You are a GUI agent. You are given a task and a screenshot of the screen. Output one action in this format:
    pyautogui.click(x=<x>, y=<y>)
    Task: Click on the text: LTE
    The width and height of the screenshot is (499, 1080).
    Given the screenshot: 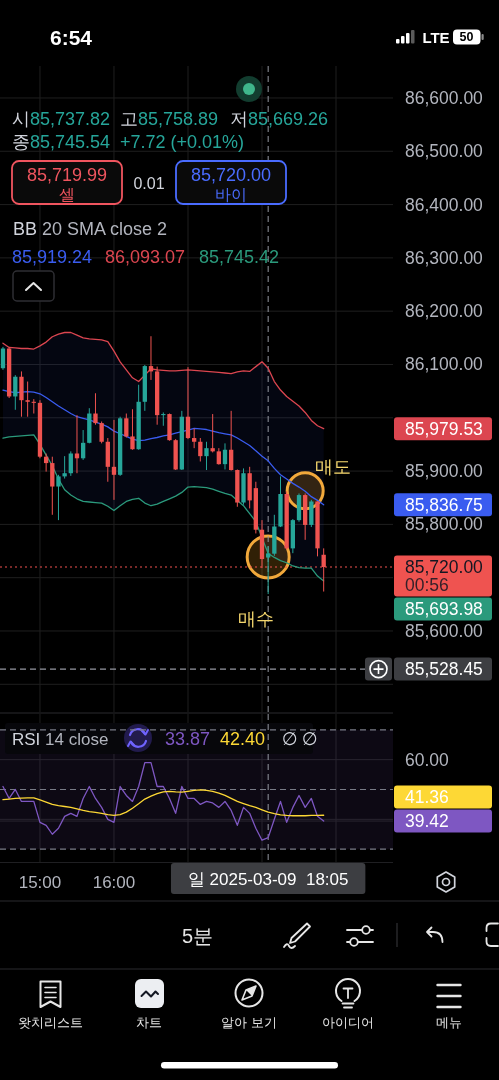 What is the action you would take?
    pyautogui.click(x=436, y=37)
    